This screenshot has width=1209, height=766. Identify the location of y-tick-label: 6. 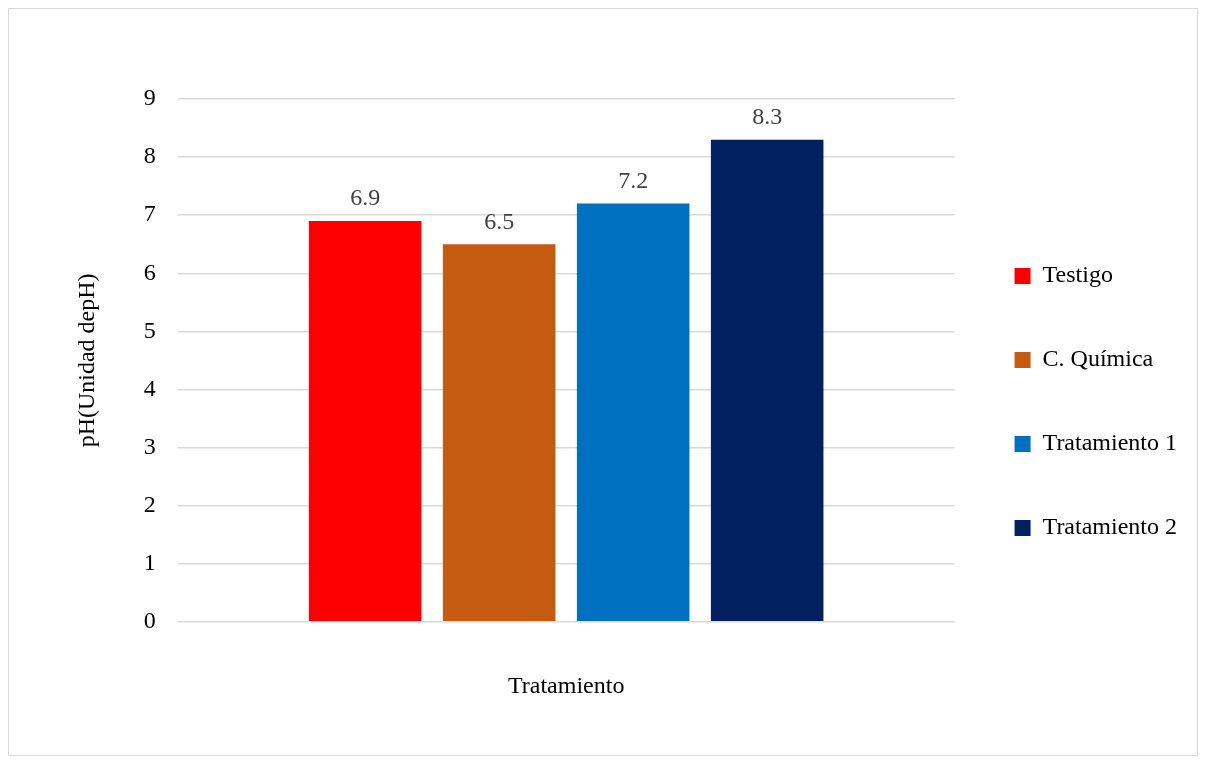
(149, 271).